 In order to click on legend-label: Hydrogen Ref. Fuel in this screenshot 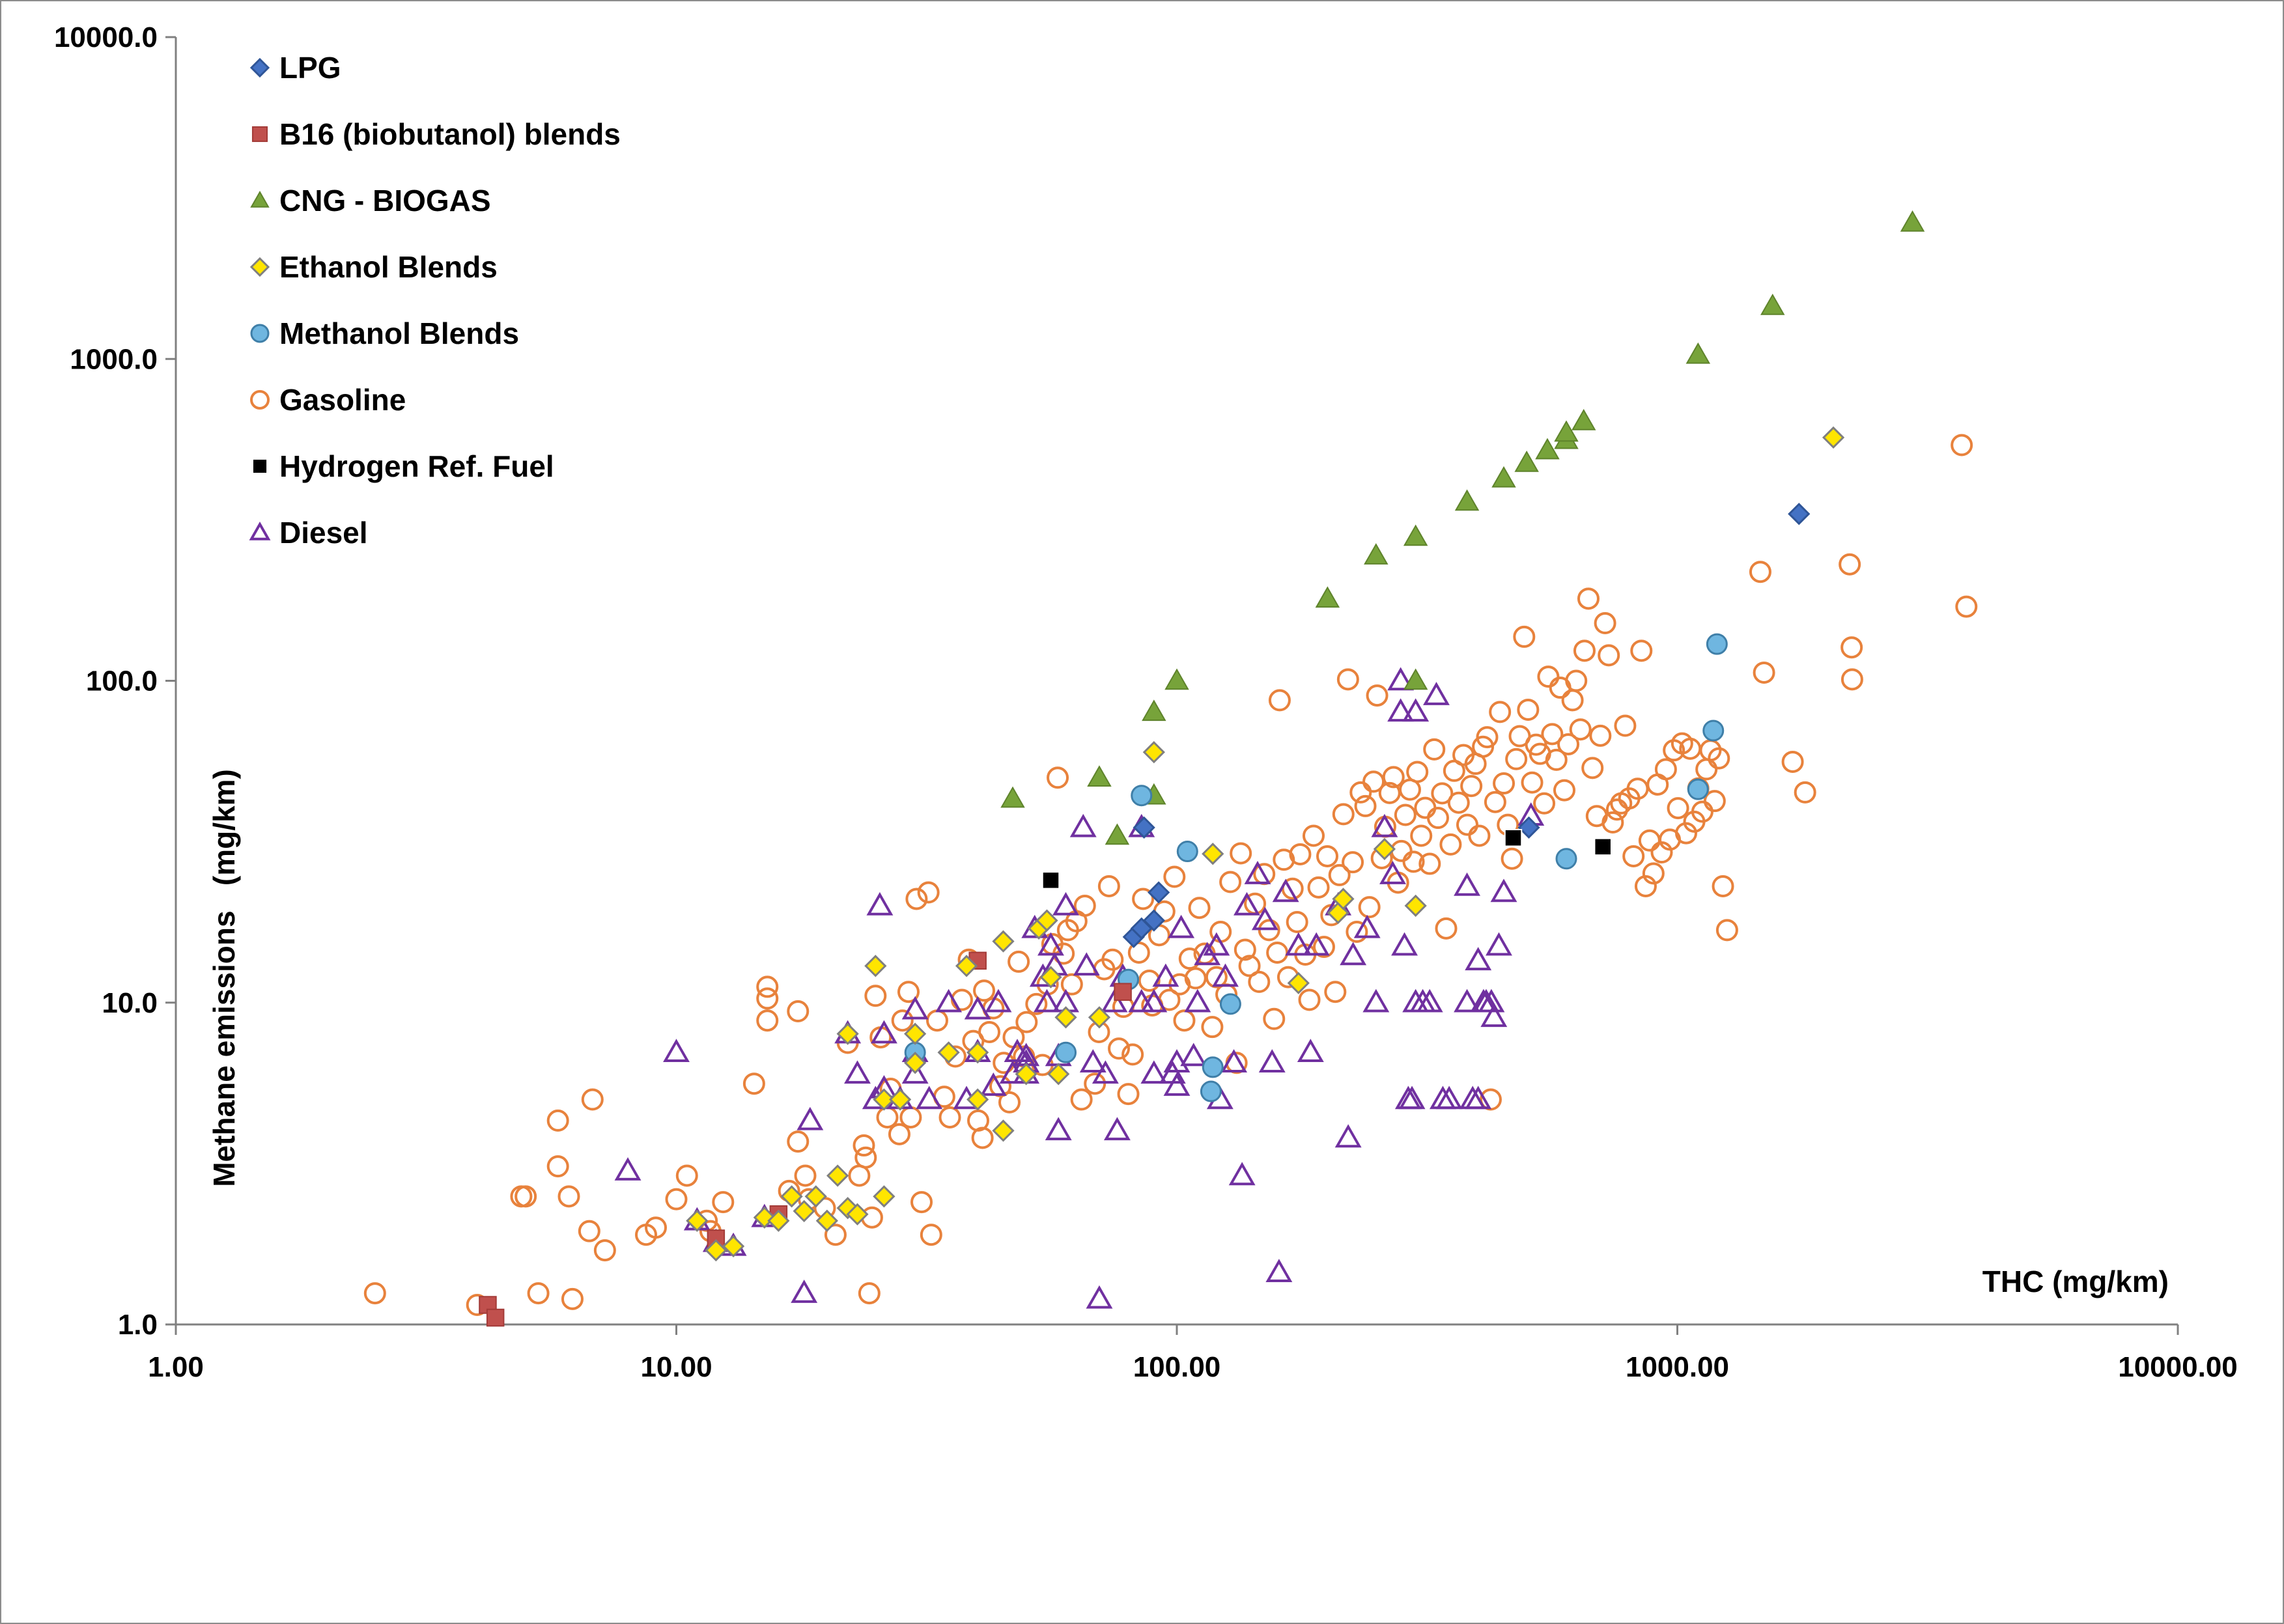, I will do `click(416, 466)`.